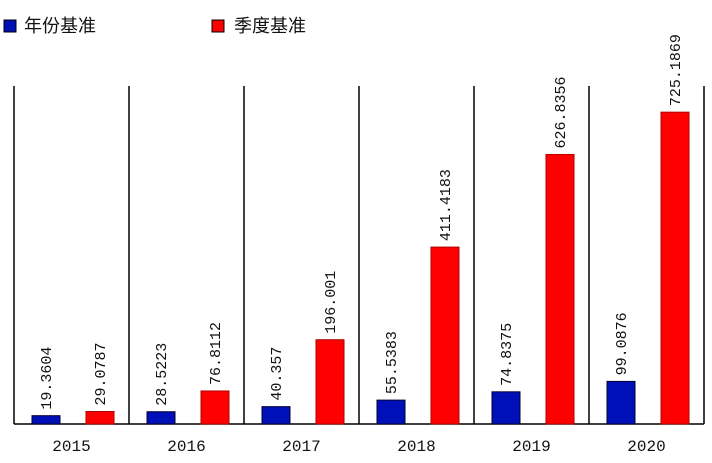 This screenshot has height=463, width=712. I want to click on data-label-year-baseline-2019: 74.8375, so click(507, 354).